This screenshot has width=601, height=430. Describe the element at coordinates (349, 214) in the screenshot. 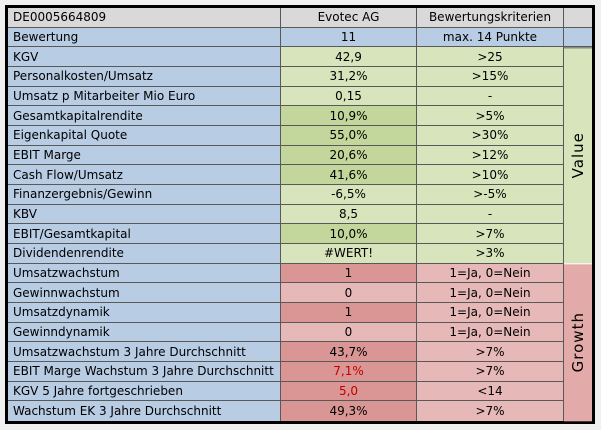

I see `cell-value-11: 8,5` at that location.